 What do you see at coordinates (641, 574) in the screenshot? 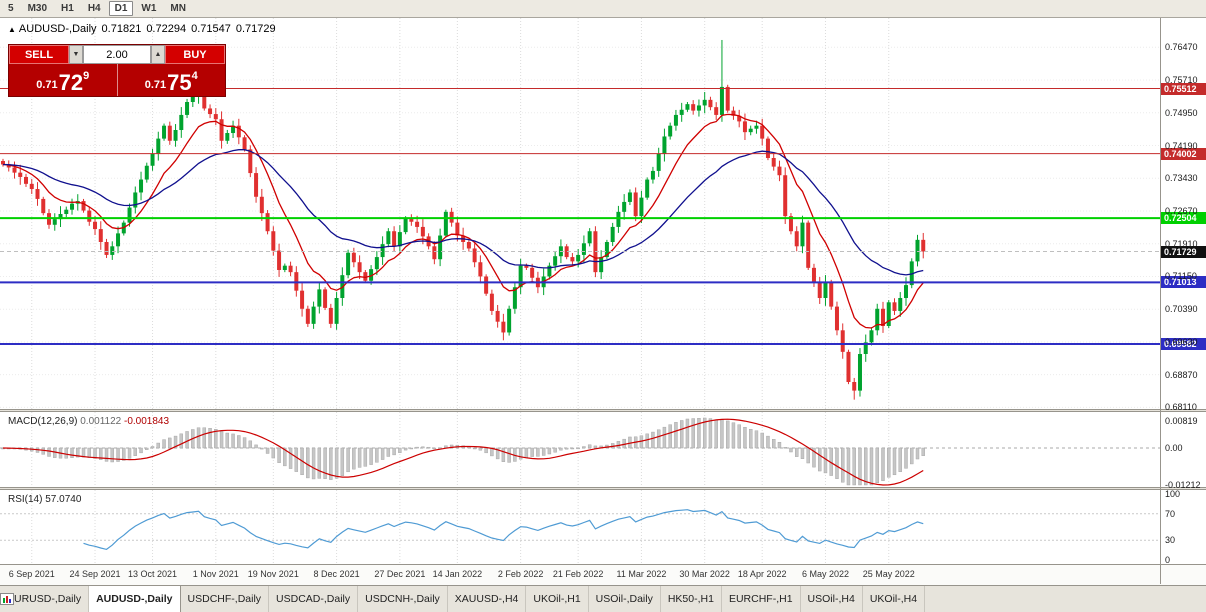
I see `date-tick-label: 11 Mar 2022` at bounding box center [641, 574].